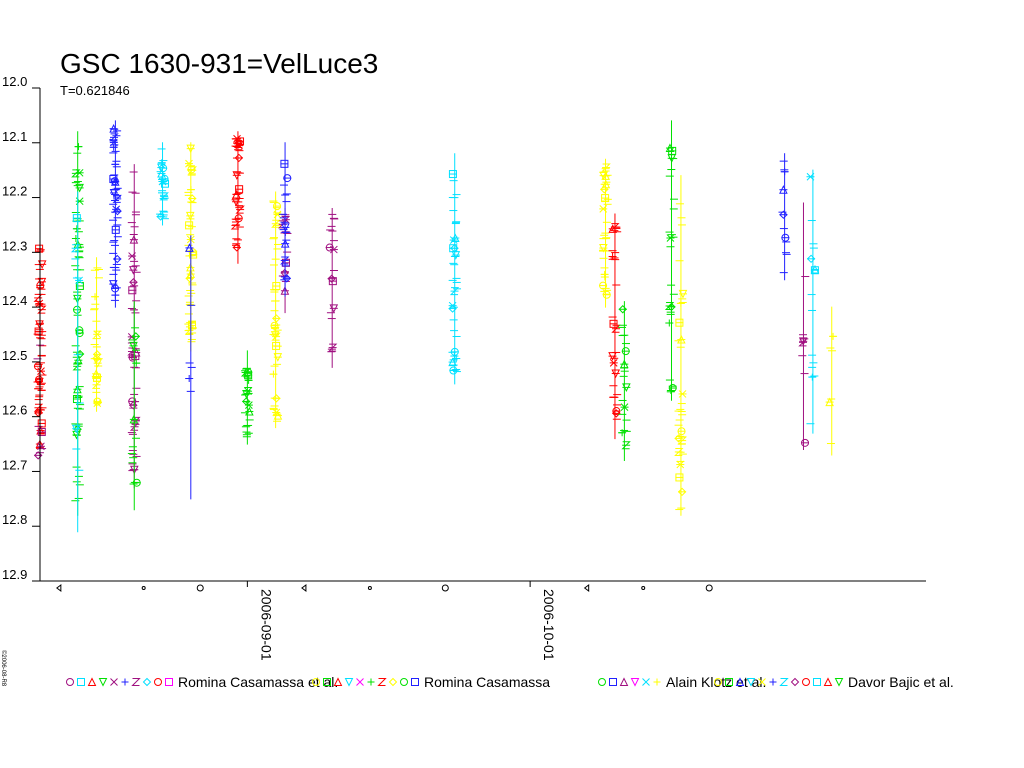 The width and height of the screenshot is (1024, 768). I want to click on legend-label: Romina Casamassa et al., so click(258, 682).